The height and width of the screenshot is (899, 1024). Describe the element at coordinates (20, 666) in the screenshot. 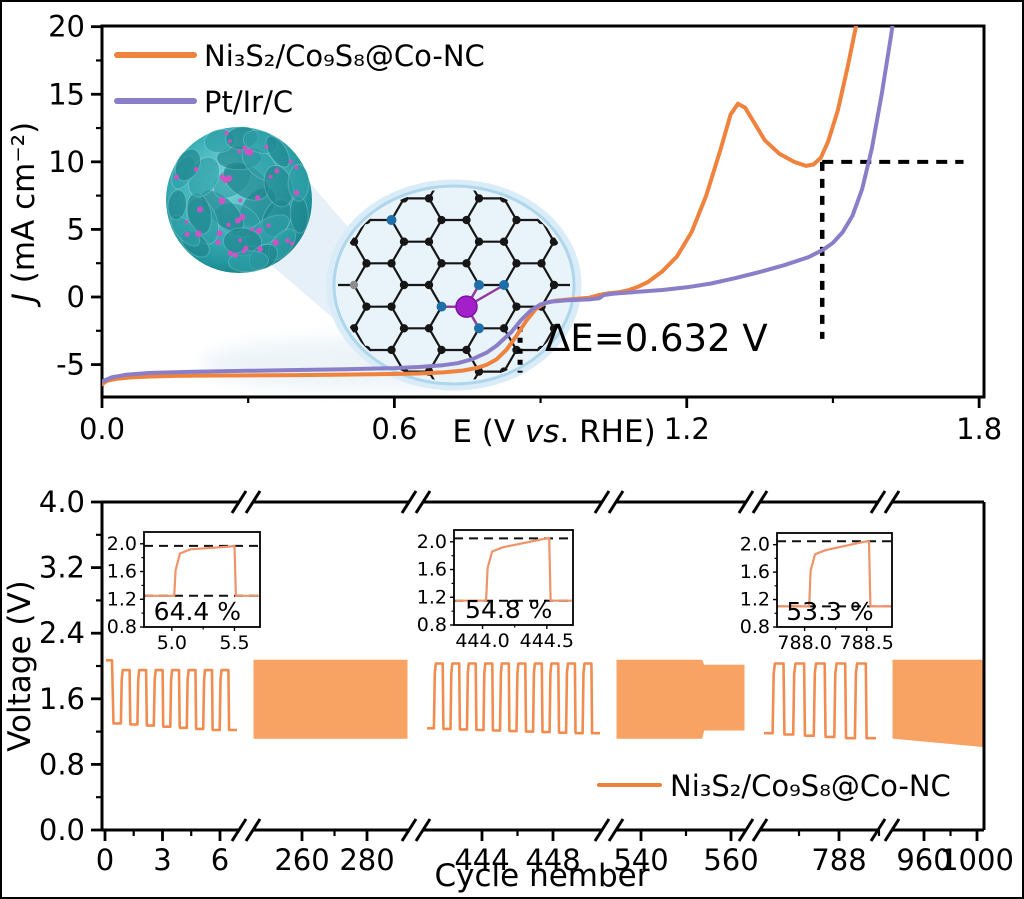

I see `cycling-y-axis-title: Voltage (V)` at that location.